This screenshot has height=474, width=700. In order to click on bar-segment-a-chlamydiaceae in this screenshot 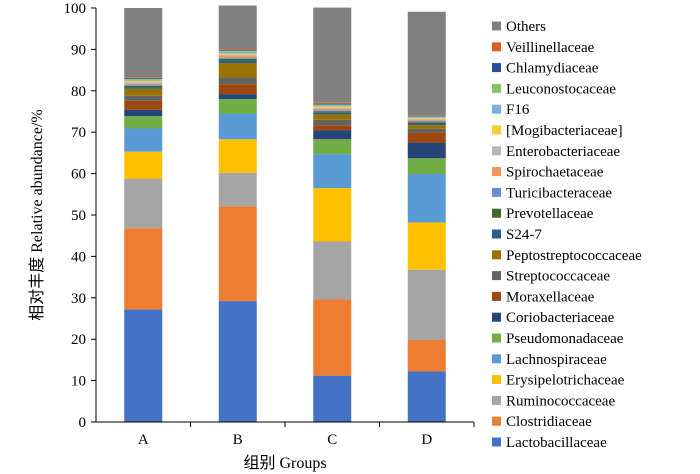, I will do `click(143, 78)`.